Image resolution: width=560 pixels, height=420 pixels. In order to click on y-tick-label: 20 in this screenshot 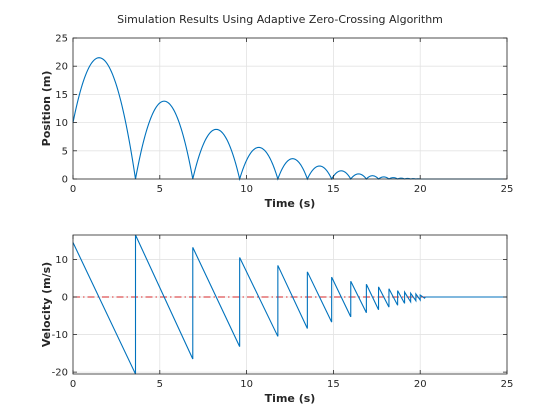, I will do `click(61, 67)`.